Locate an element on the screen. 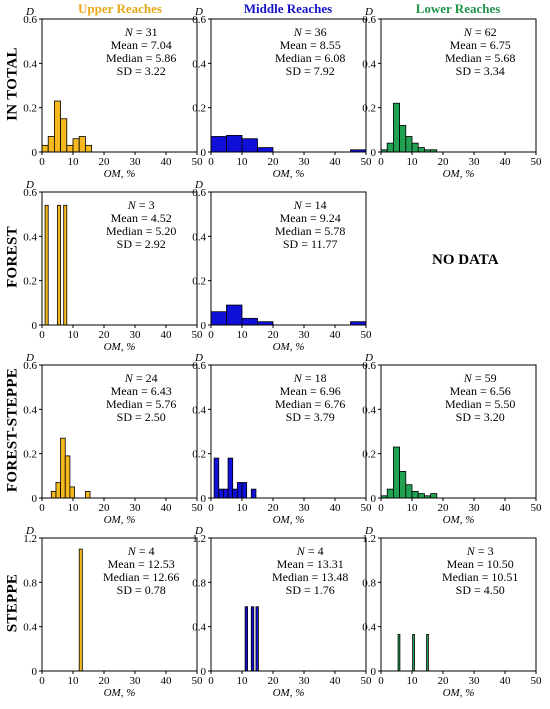 The width and height of the screenshot is (550, 709). stat-median: Median = 5.76 is located at coordinates (141, 404).